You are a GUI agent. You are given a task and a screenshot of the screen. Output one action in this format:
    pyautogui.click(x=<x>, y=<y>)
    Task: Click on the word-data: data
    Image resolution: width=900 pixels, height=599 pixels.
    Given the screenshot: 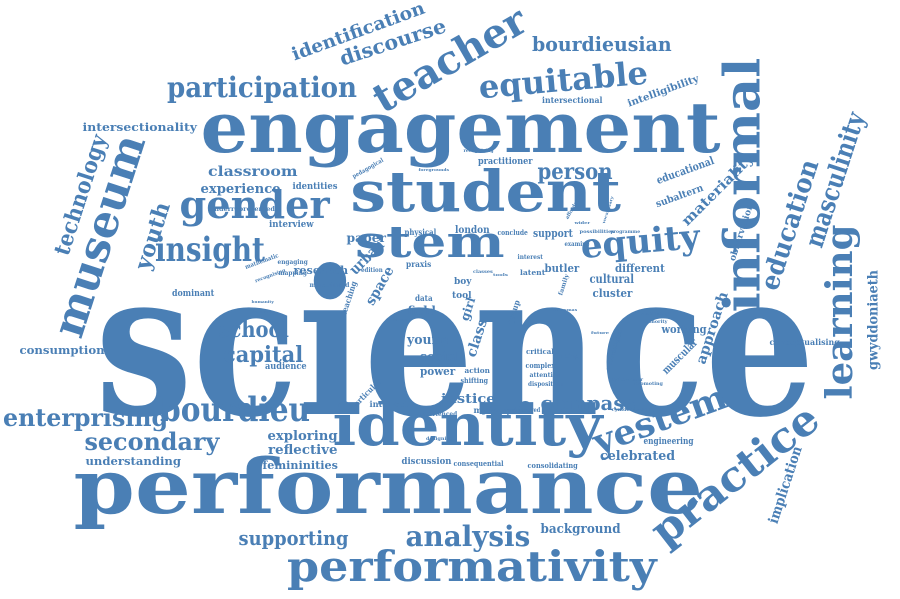 What is the action you would take?
    pyautogui.click(x=423, y=298)
    